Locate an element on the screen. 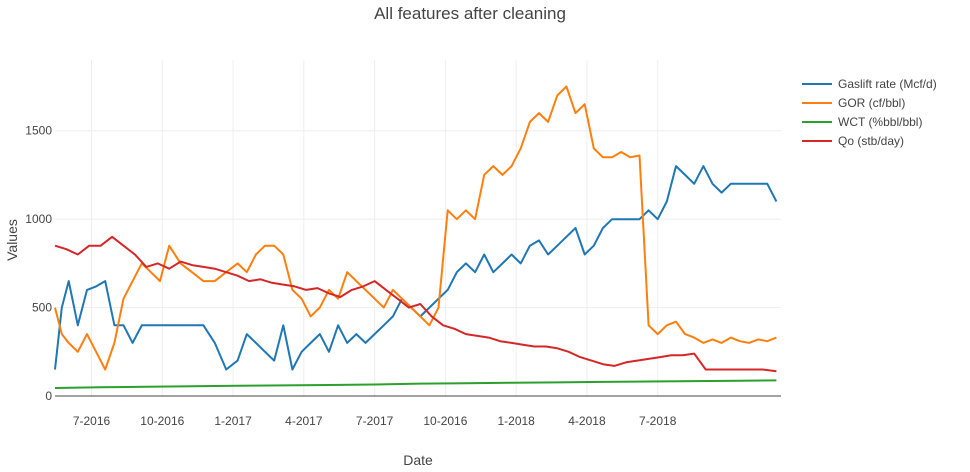 This screenshot has width=970, height=472. y-tick-label: 500 is located at coordinates (42, 308).